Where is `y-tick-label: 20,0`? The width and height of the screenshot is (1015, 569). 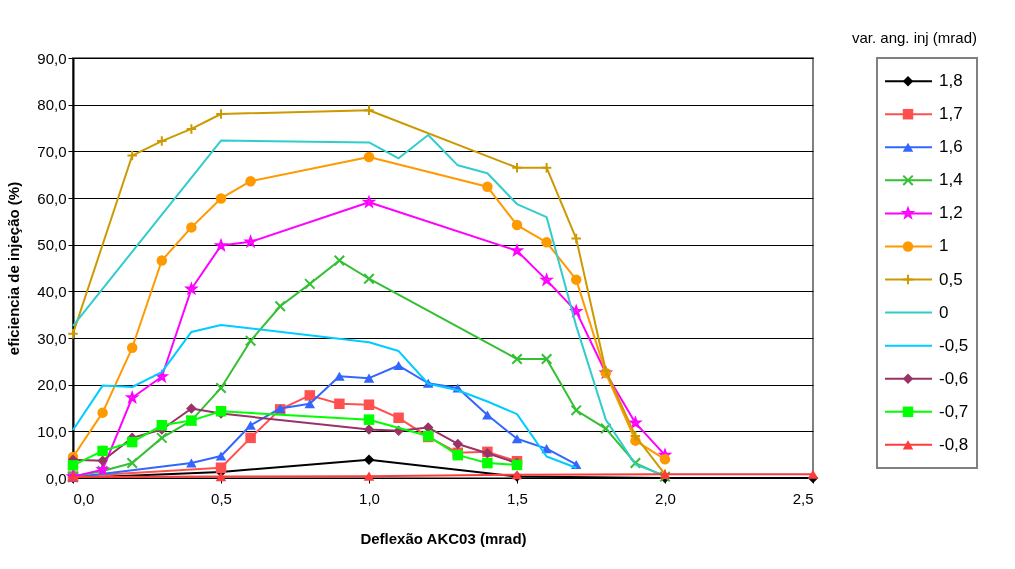 y-tick-label: 20,0 is located at coordinates (52, 385).